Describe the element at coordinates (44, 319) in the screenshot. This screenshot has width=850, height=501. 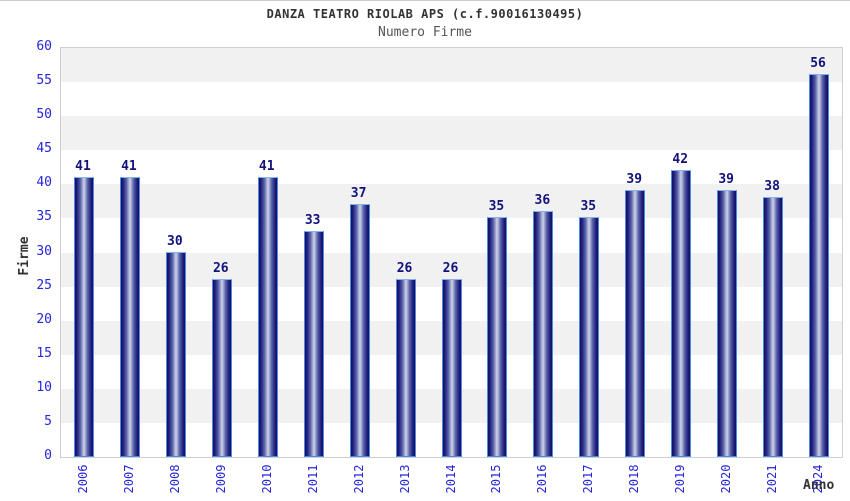
I see `y-tick-label: 20` at that location.